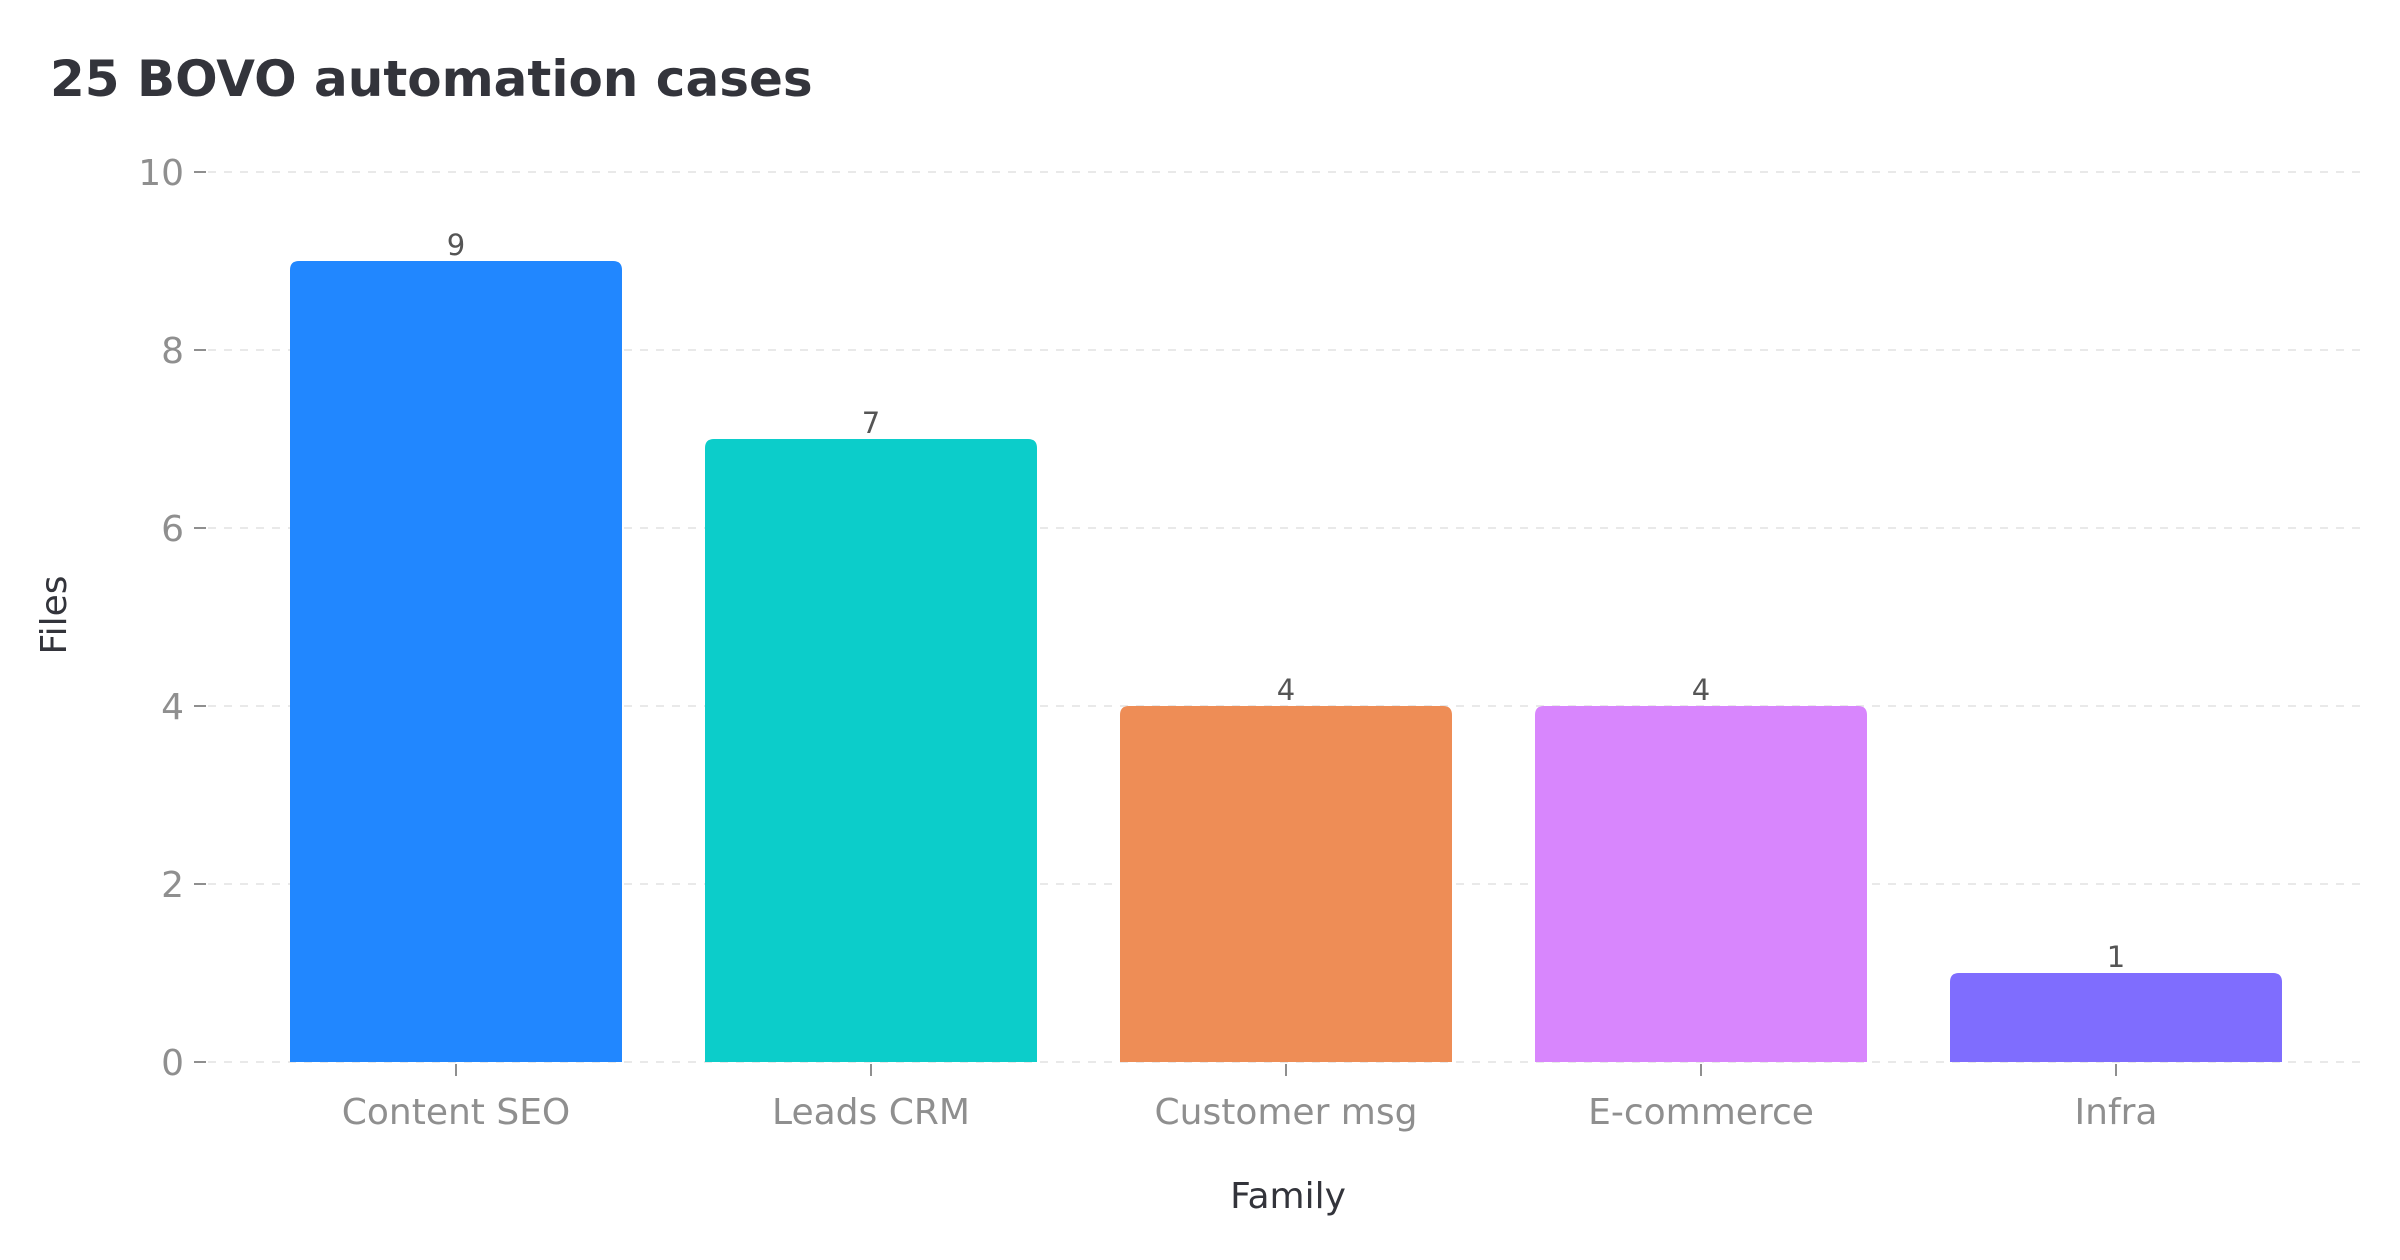  What do you see at coordinates (2116, 1017) in the screenshot?
I see `bar-infra` at bounding box center [2116, 1017].